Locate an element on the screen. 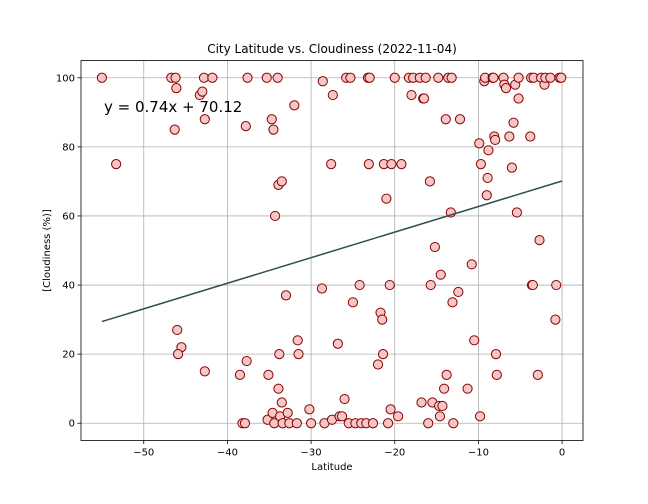 The width and height of the screenshot is (648, 504). x-tick-label: −50 is located at coordinates (143, 453).